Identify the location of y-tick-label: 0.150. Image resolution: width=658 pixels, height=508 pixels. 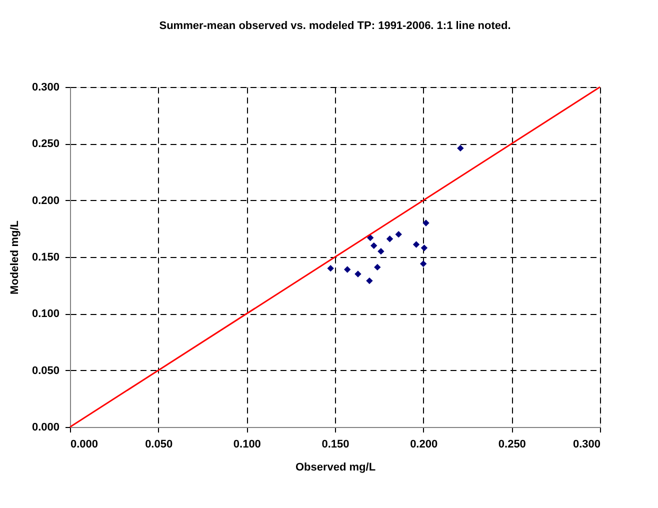
(46, 258).